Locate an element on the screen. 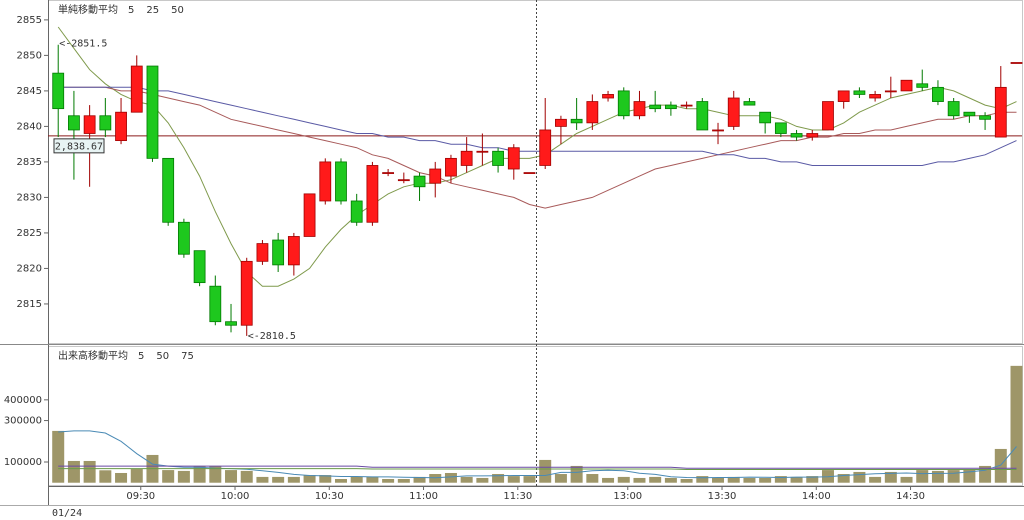  legend-entry: 75 is located at coordinates (187, 356).